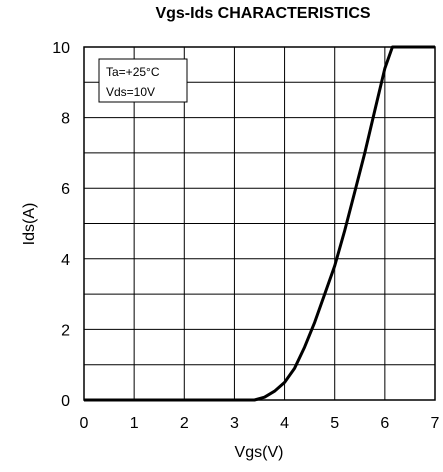  What do you see at coordinates (65, 330) in the screenshot?
I see `y-tick-label: 2` at bounding box center [65, 330].